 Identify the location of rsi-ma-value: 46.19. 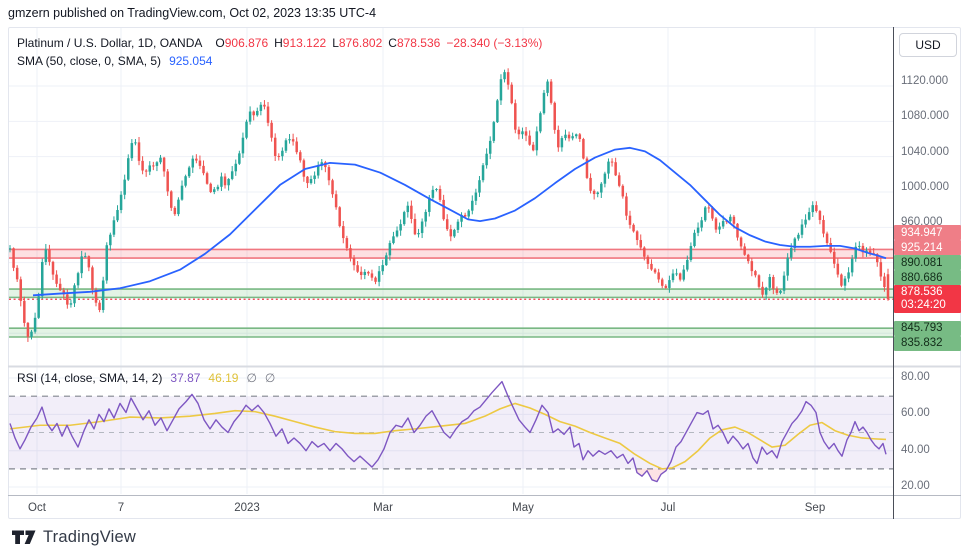
(223, 378).